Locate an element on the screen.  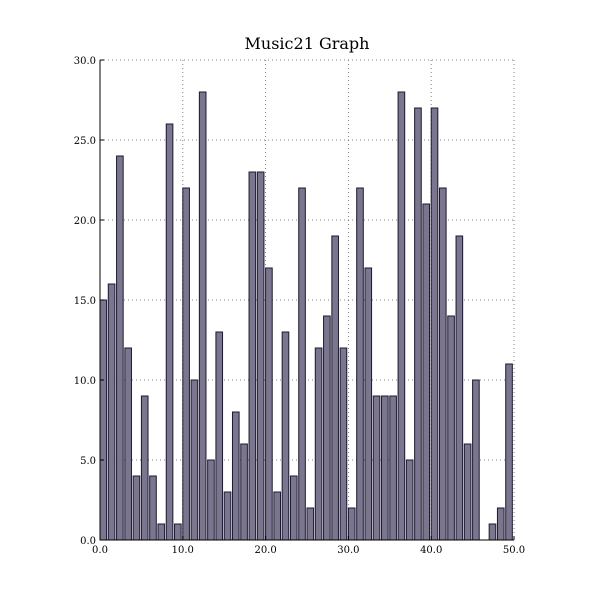
x-tick-label: 40.0 is located at coordinates (431, 550).